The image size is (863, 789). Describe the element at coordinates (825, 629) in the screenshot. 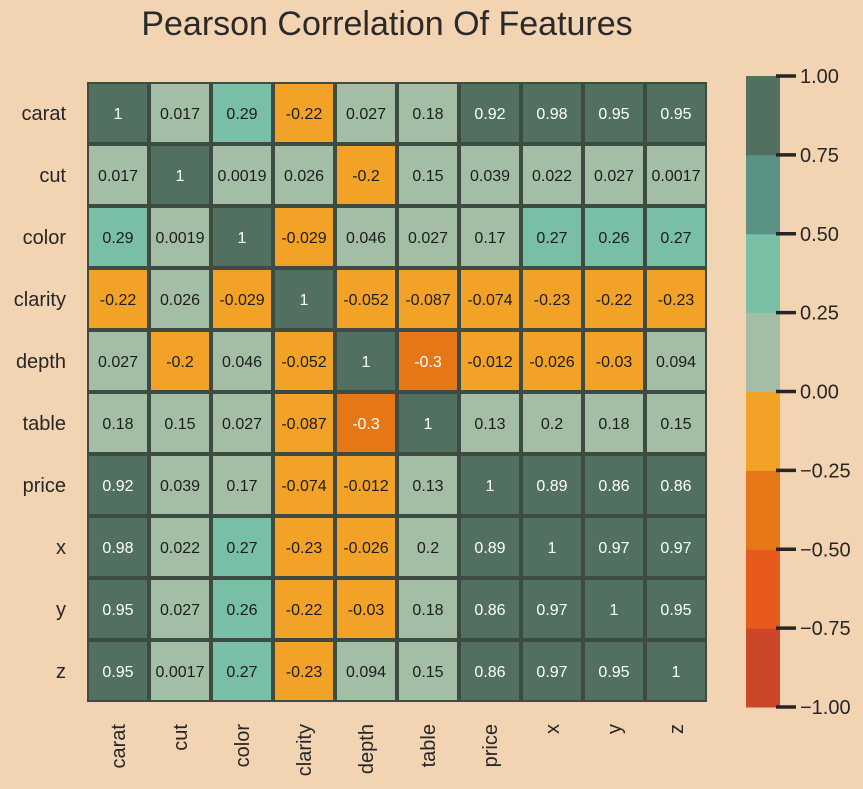

I see `colorbar-tick-label: −0.75` at that location.